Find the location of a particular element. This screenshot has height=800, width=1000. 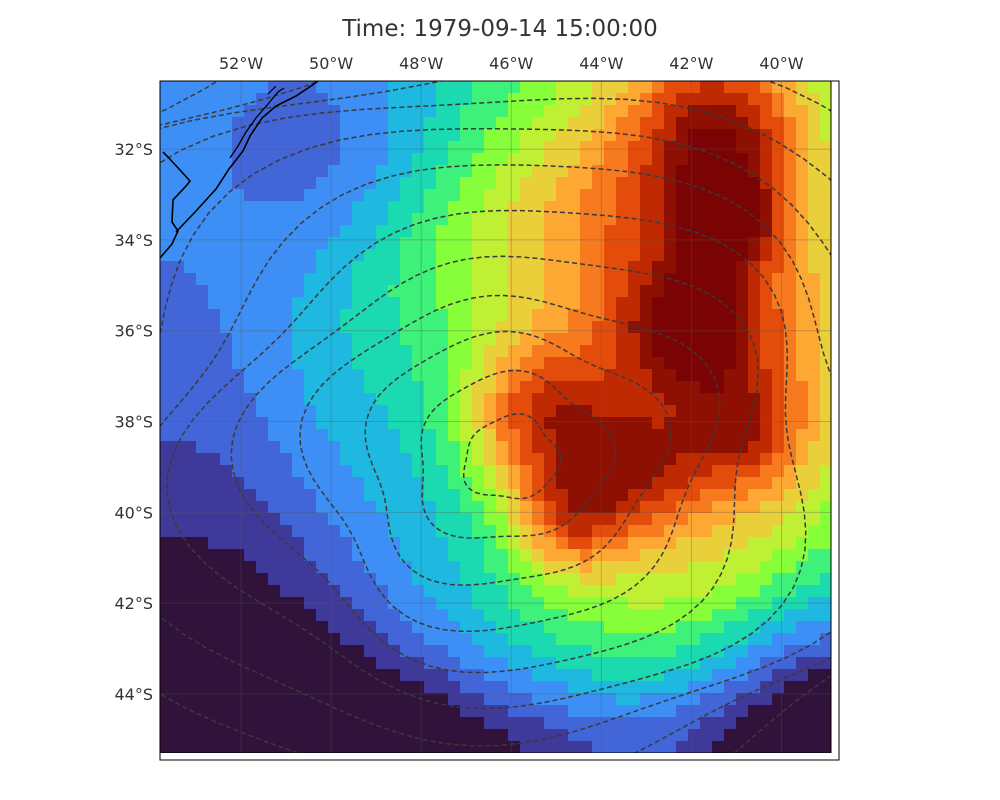

map-title: Time: 1979-09-14 15:00:00 is located at coordinates (500, 29).